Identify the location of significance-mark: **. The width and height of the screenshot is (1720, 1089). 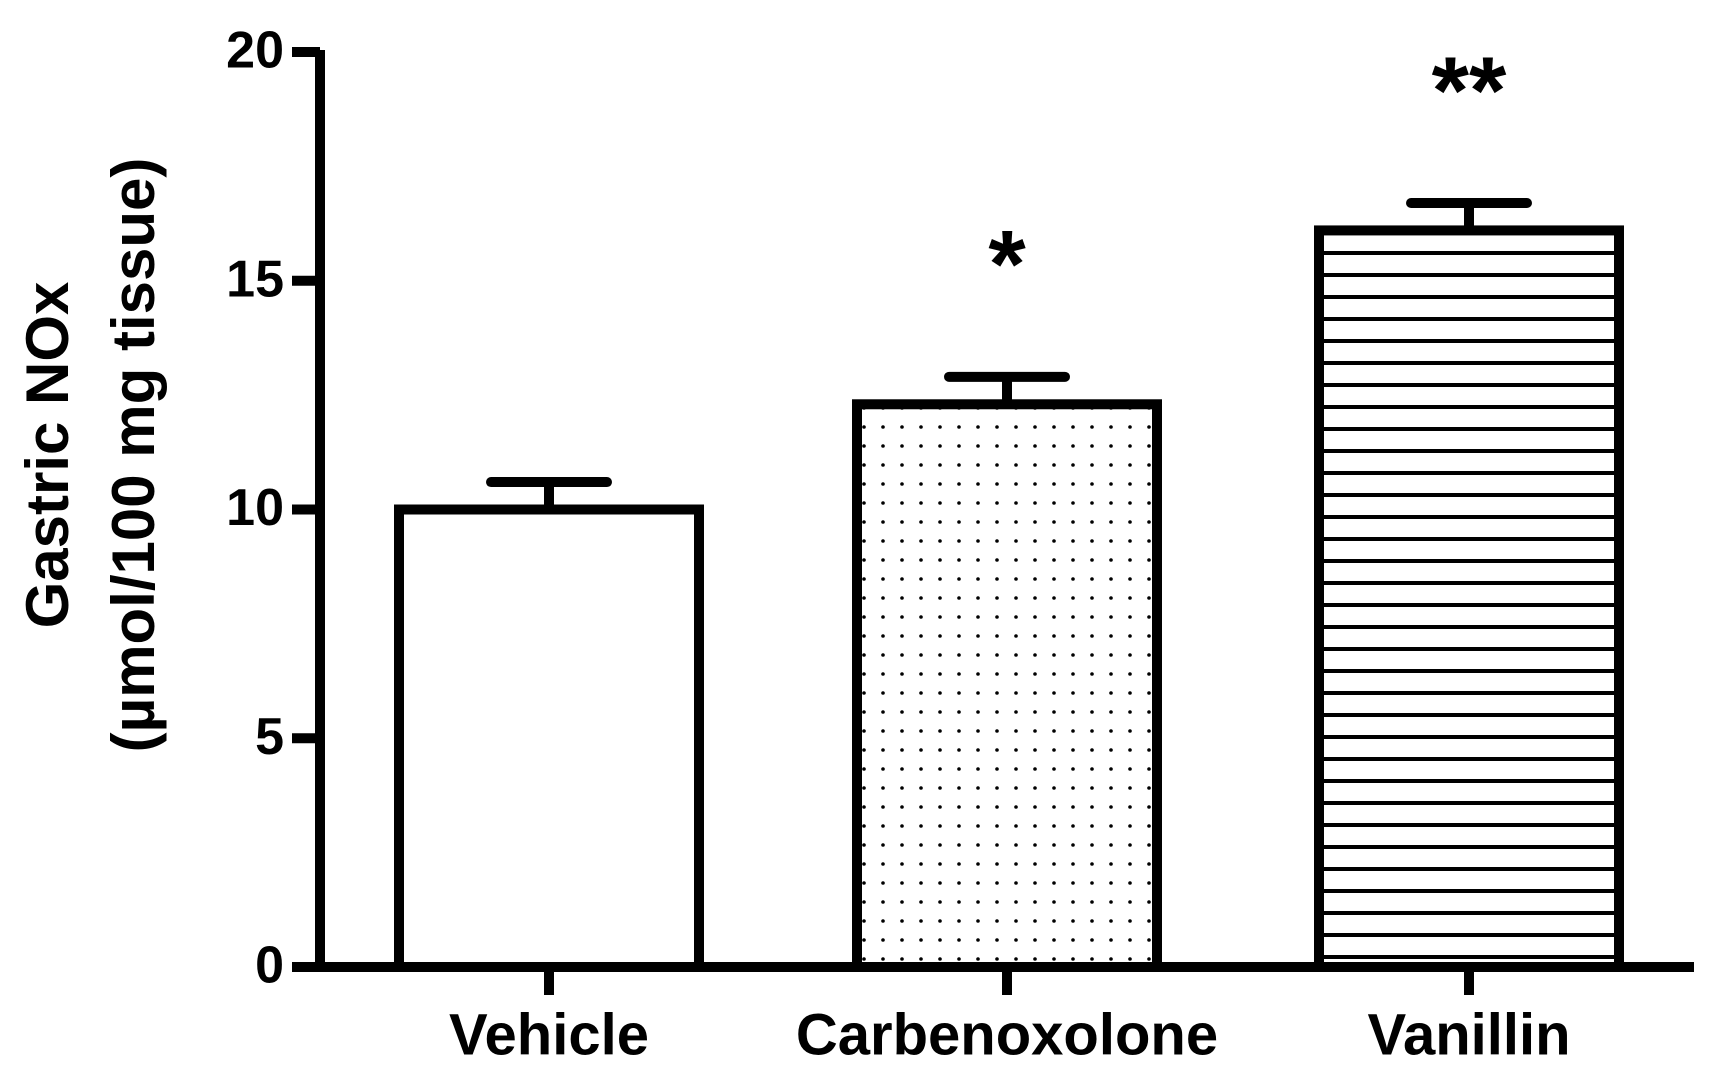
(1469, 90).